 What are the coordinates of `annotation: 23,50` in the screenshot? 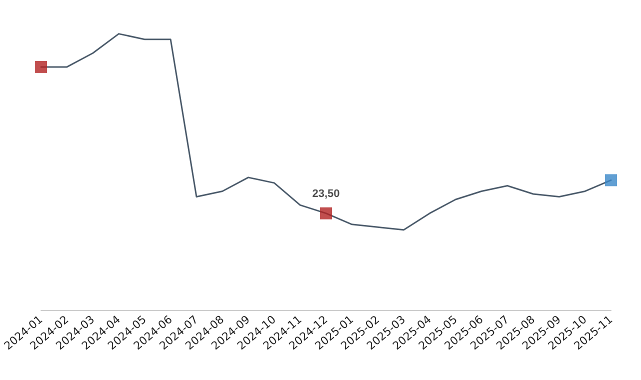 It's located at (326, 194).